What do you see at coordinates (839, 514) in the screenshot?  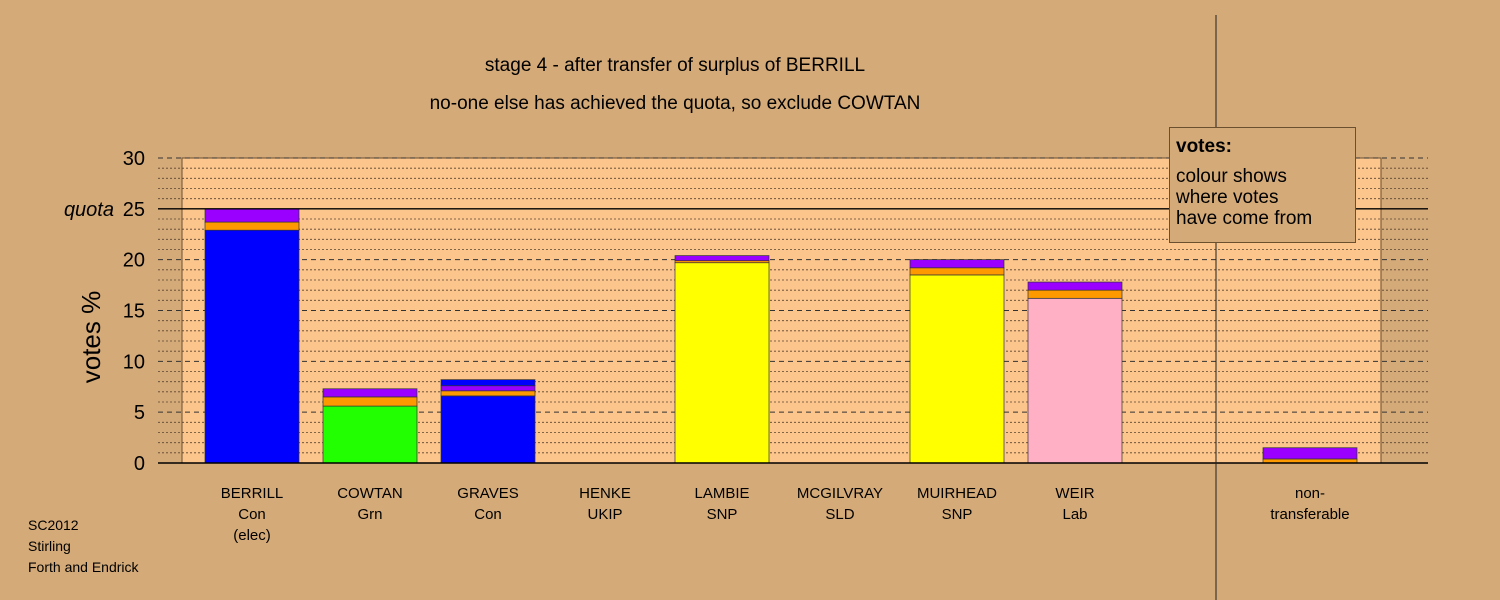 I see `x-tick-label: SLD` at bounding box center [839, 514].